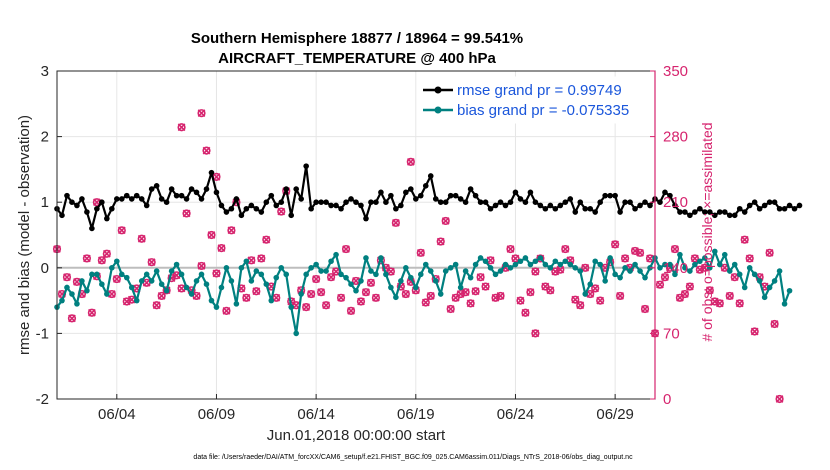 The image size is (830, 470). What do you see at coordinates (675, 268) in the screenshot?
I see `right-y-tick-label: 140` at bounding box center [675, 268].